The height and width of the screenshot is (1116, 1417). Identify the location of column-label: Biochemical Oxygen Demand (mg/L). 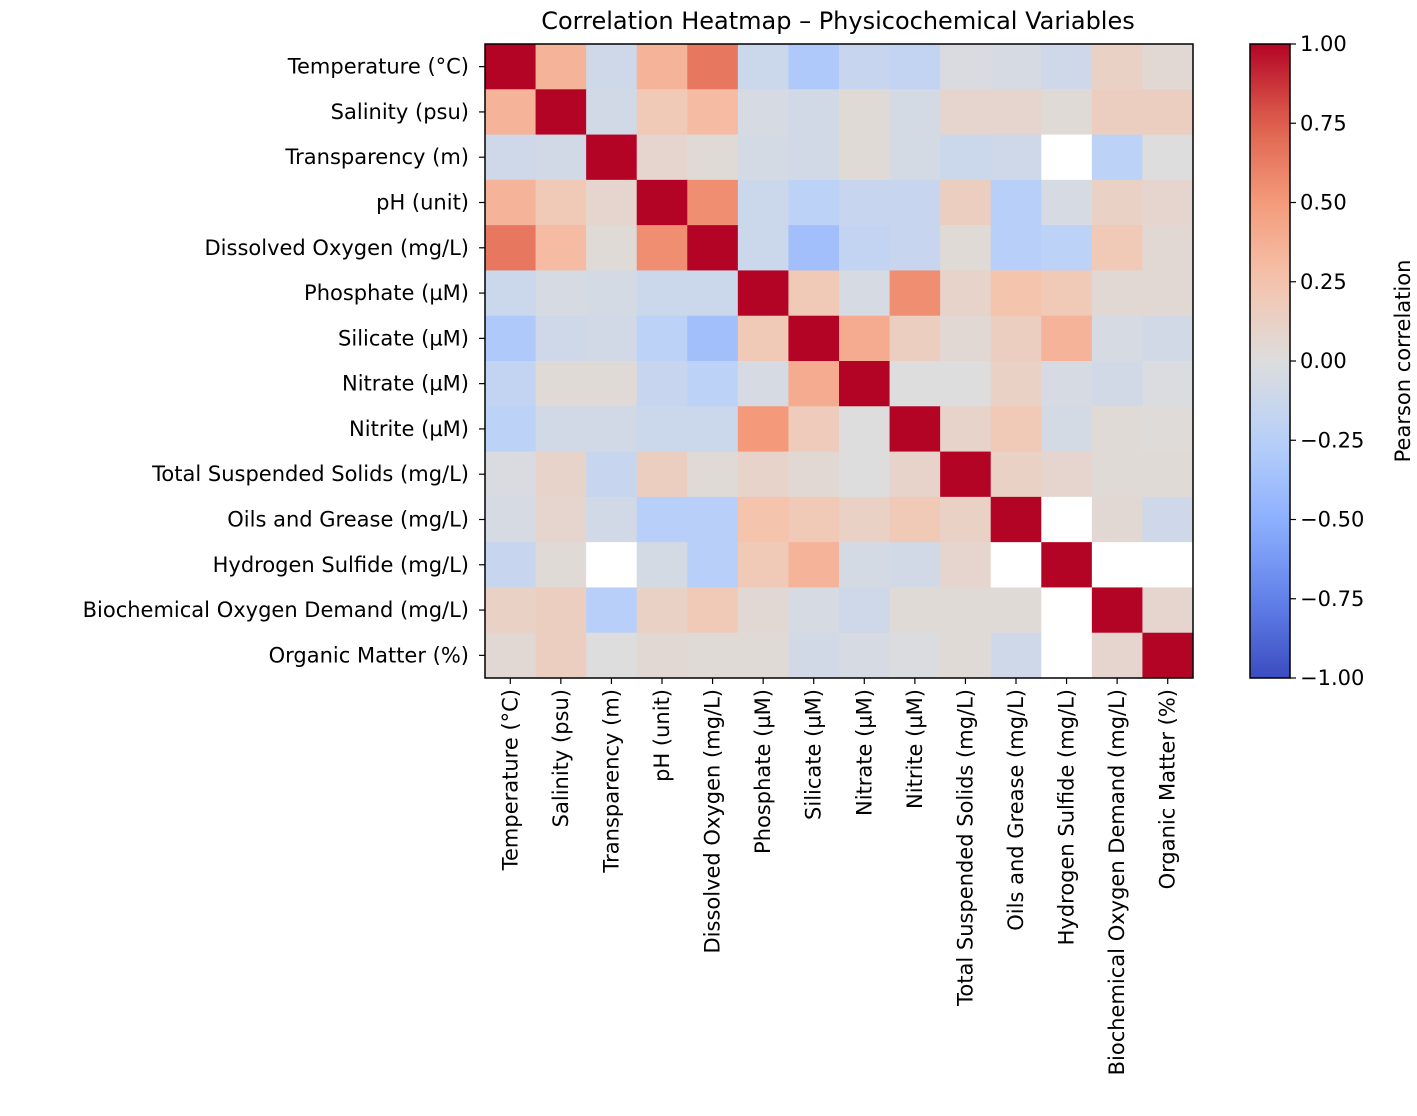
(1117, 882).